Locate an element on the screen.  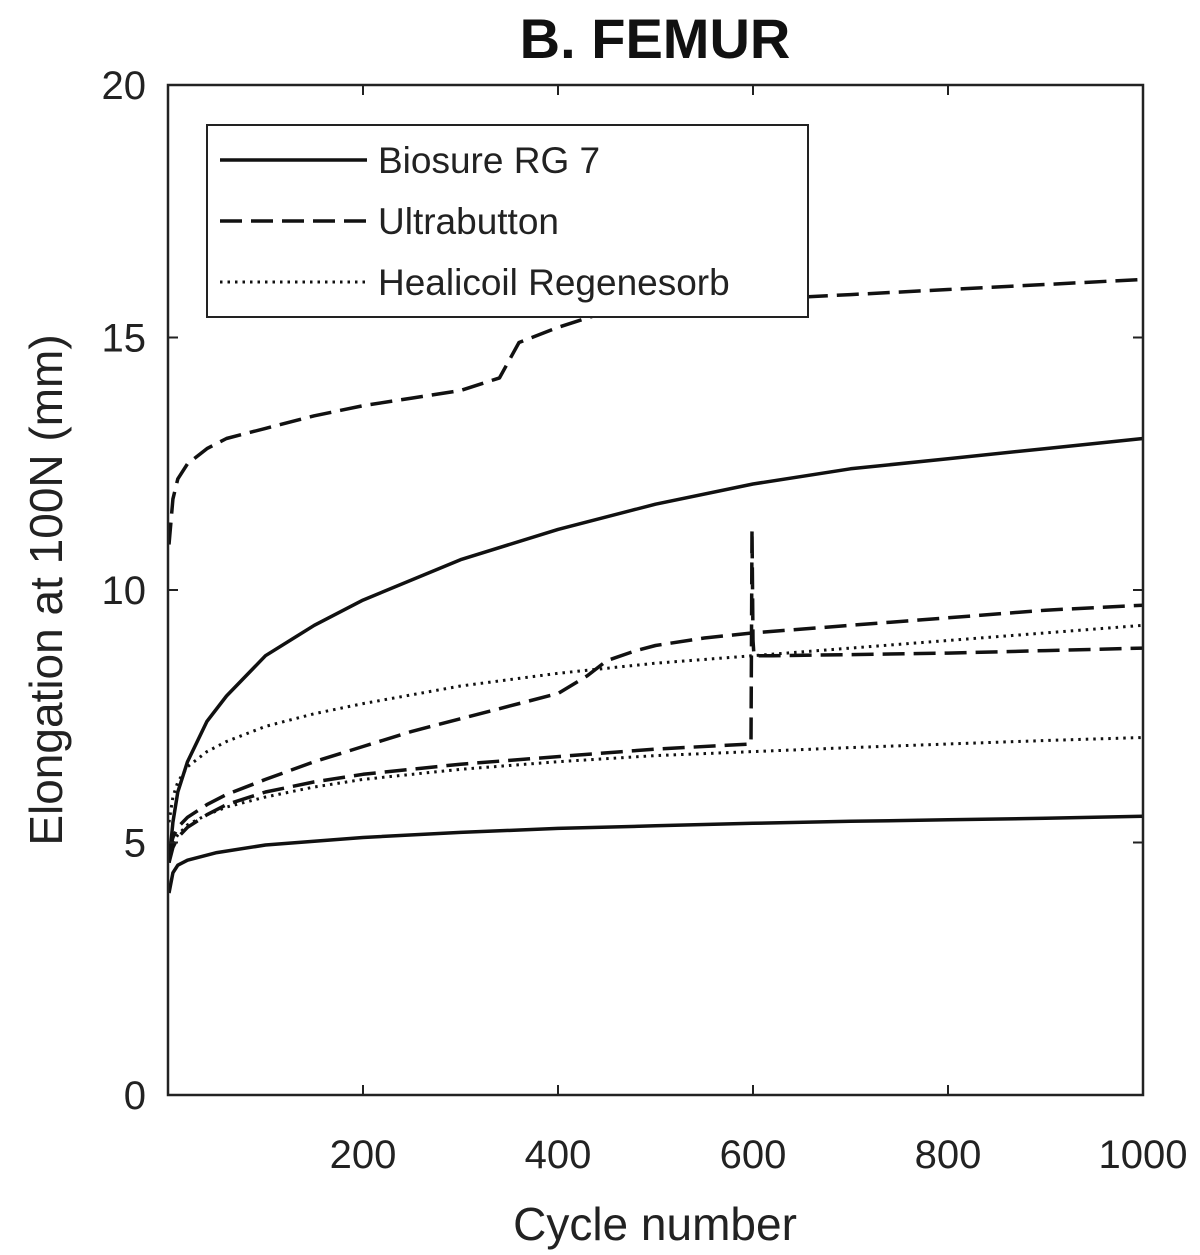
y-tick-label: 0 is located at coordinates (135, 1096).